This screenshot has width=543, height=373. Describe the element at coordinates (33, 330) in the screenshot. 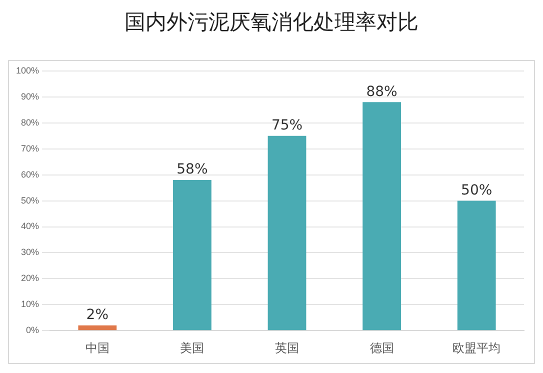

I see `y-tick-label: 0%` at that location.